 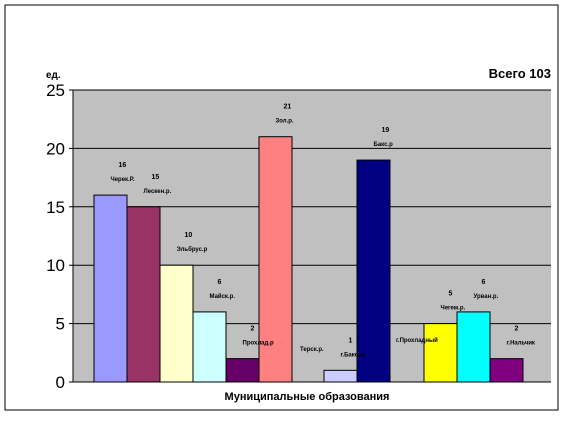 I want to click on data-label-value: 15, so click(x=156, y=177).